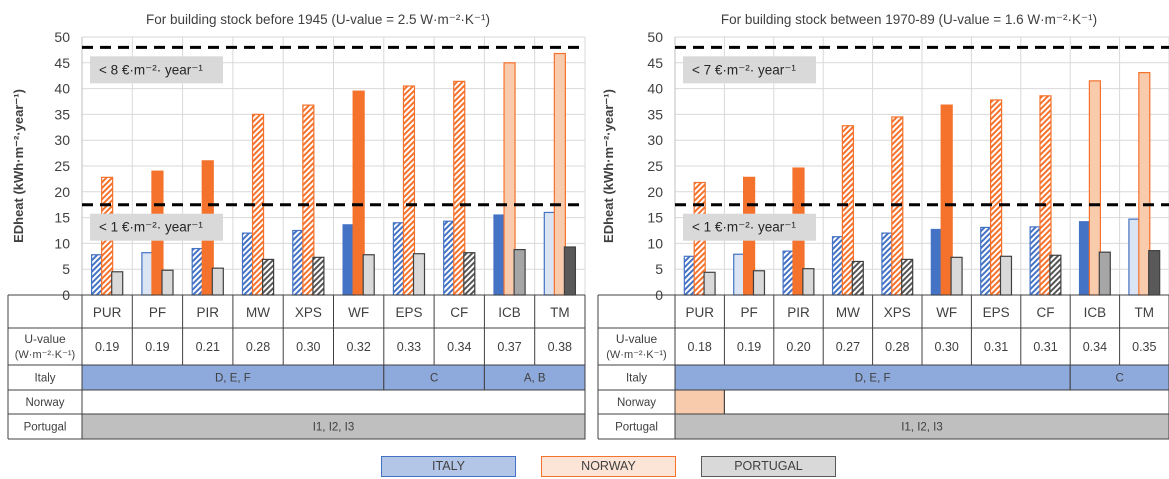  Describe the element at coordinates (535, 379) in the screenshot. I see `table-segment-label: A, B` at that location.